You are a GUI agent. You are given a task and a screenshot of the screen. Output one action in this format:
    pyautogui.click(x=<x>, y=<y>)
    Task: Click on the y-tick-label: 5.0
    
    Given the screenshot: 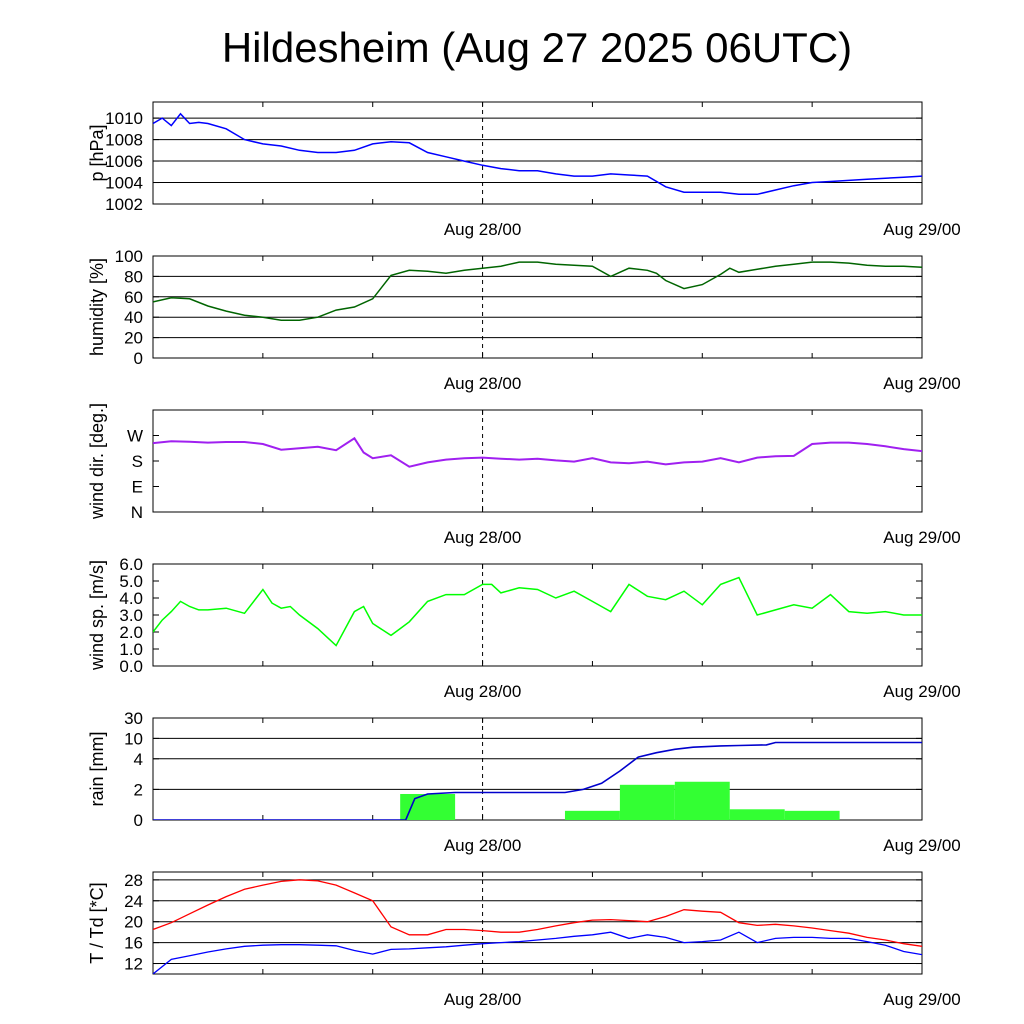 What is the action you would take?
    pyautogui.click(x=131, y=581)
    